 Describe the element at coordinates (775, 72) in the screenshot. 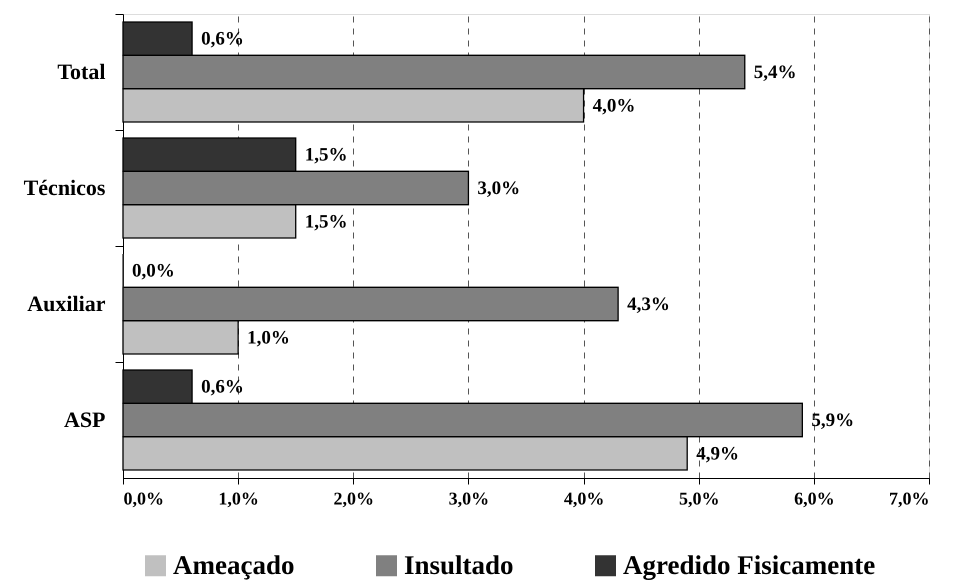

I see `data-label: 5,4%` at that location.